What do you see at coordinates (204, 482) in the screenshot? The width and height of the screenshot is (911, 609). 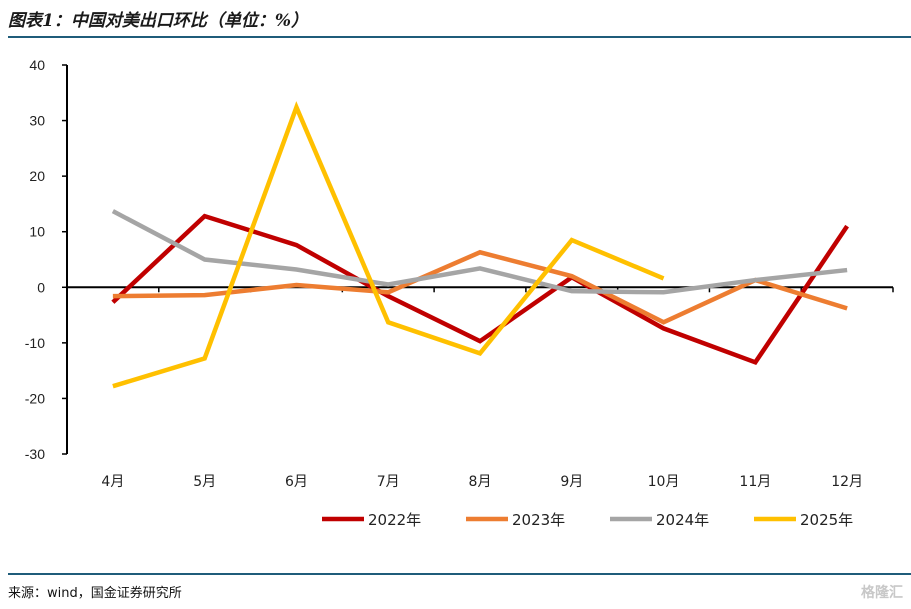 I see `x-tick-label: 5月` at bounding box center [204, 482].